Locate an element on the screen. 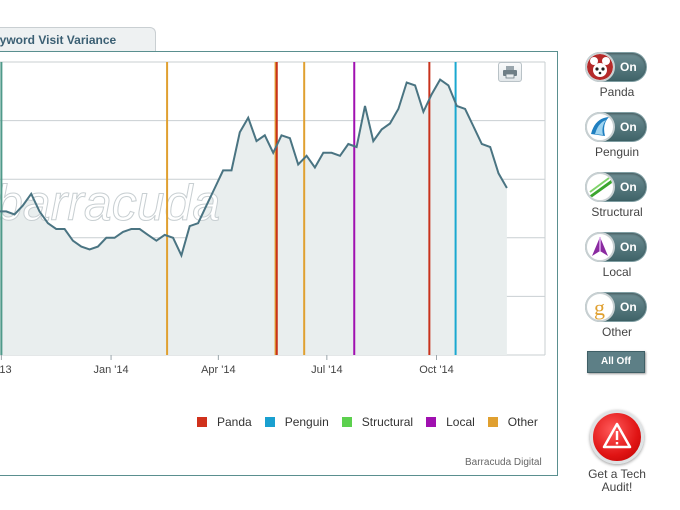  google-icon: g is located at coordinates (600, 307).